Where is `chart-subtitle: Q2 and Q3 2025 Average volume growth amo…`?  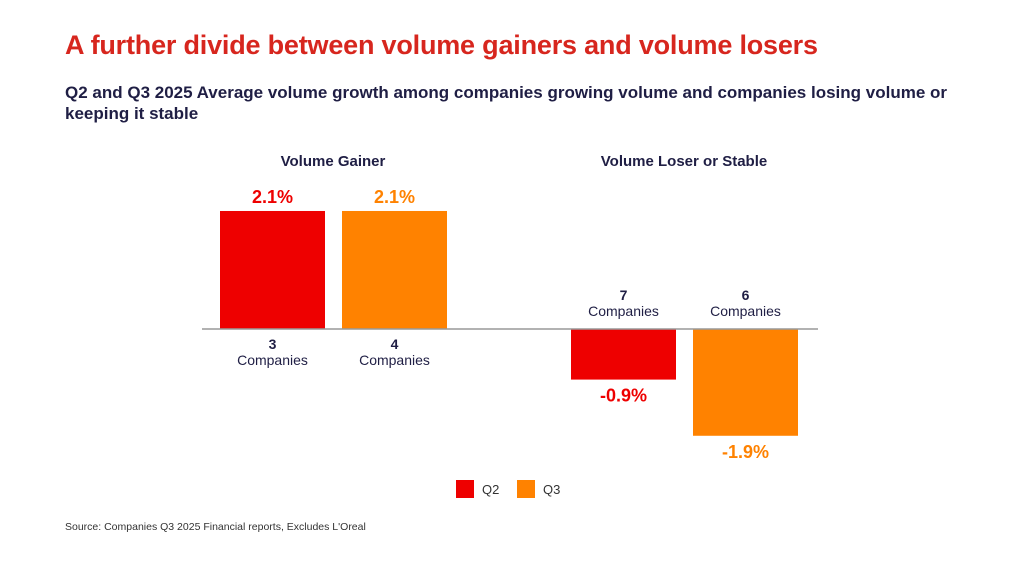
chart-subtitle: Q2 and Q3 2025 Average volume growth amo… is located at coordinates (506, 103).